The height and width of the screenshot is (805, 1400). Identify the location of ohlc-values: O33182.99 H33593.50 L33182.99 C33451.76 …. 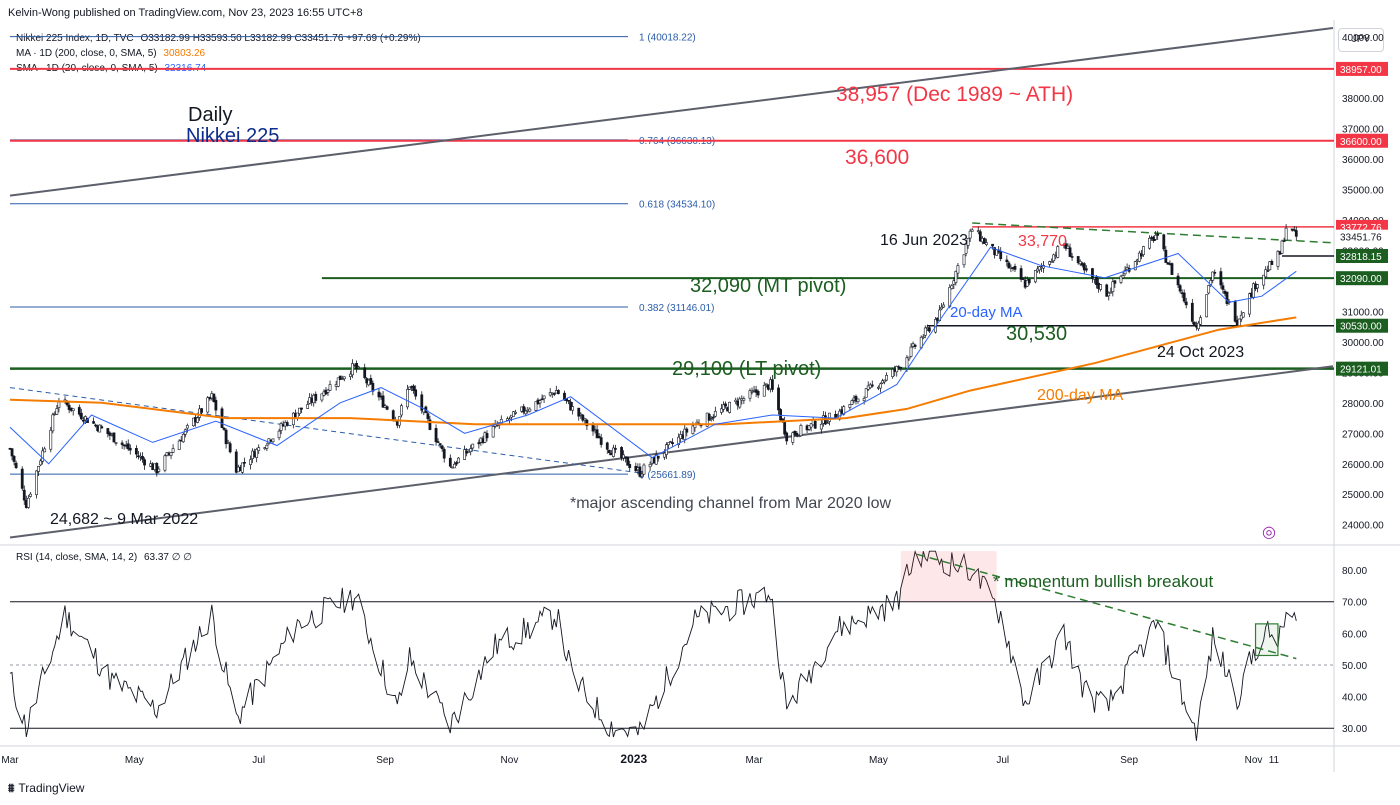
(280, 38).